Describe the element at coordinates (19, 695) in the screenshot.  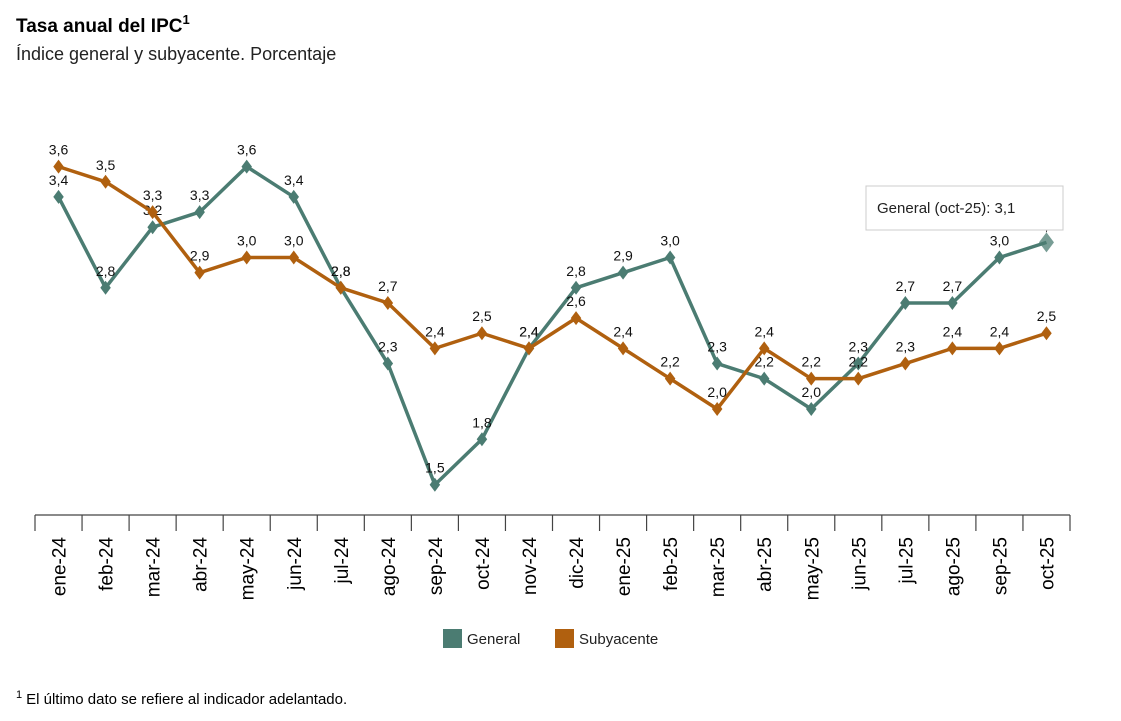
I see `footnote-mark: 1` at that location.